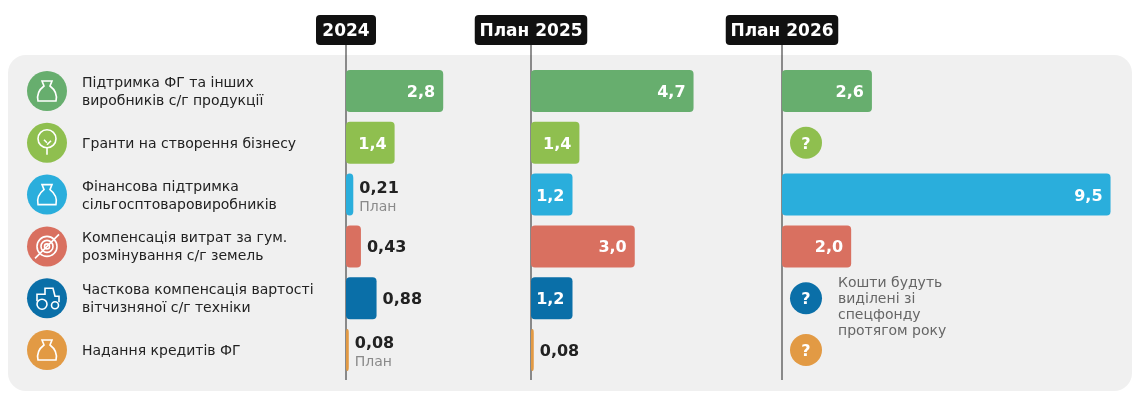 This screenshot has height=400, width=1148. Describe the element at coordinates (849, 91) in the screenshot. I see `data-label: 2,6` at that location.